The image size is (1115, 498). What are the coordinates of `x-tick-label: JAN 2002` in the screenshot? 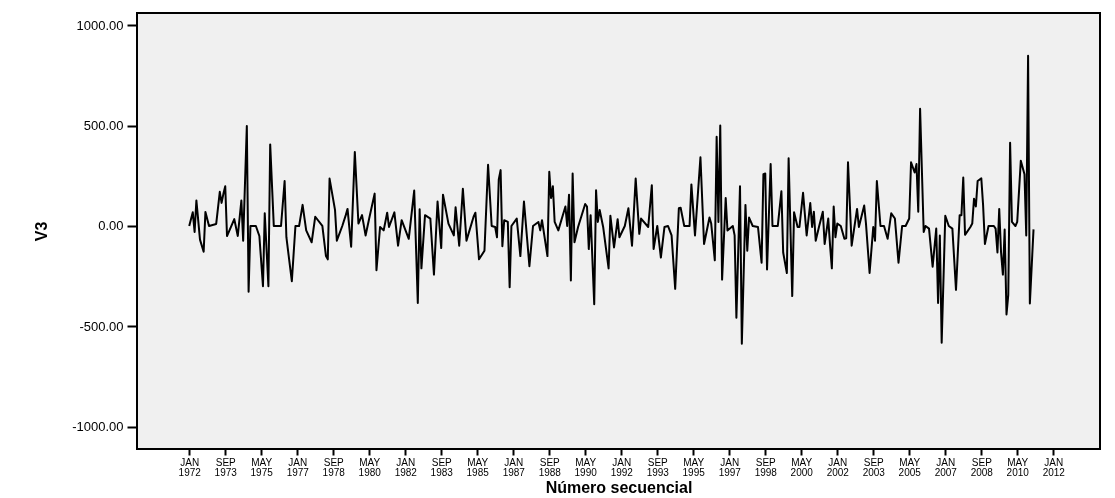 It's located at (838, 467).